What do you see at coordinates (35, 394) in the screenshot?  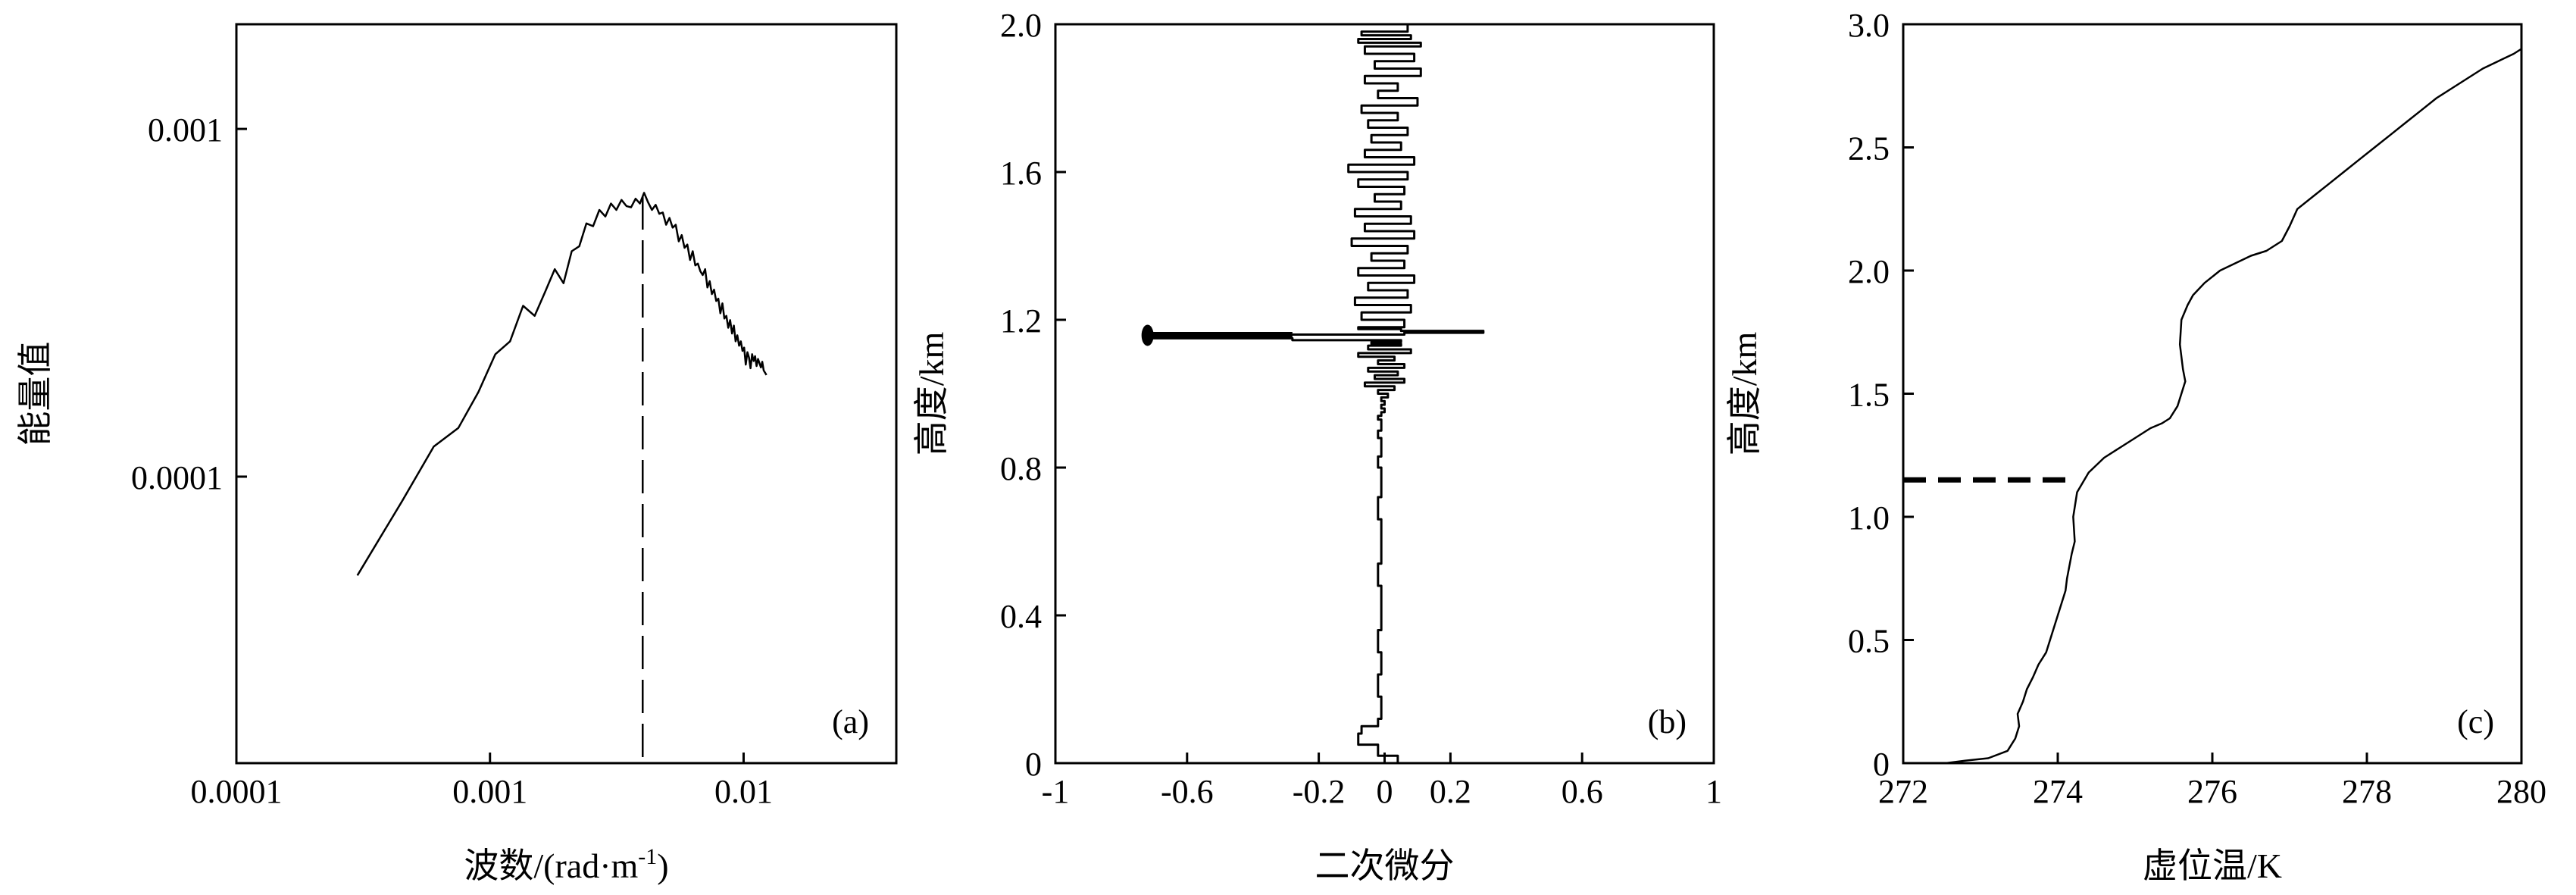 I see `y-axis-title: 能量值` at bounding box center [35, 394].